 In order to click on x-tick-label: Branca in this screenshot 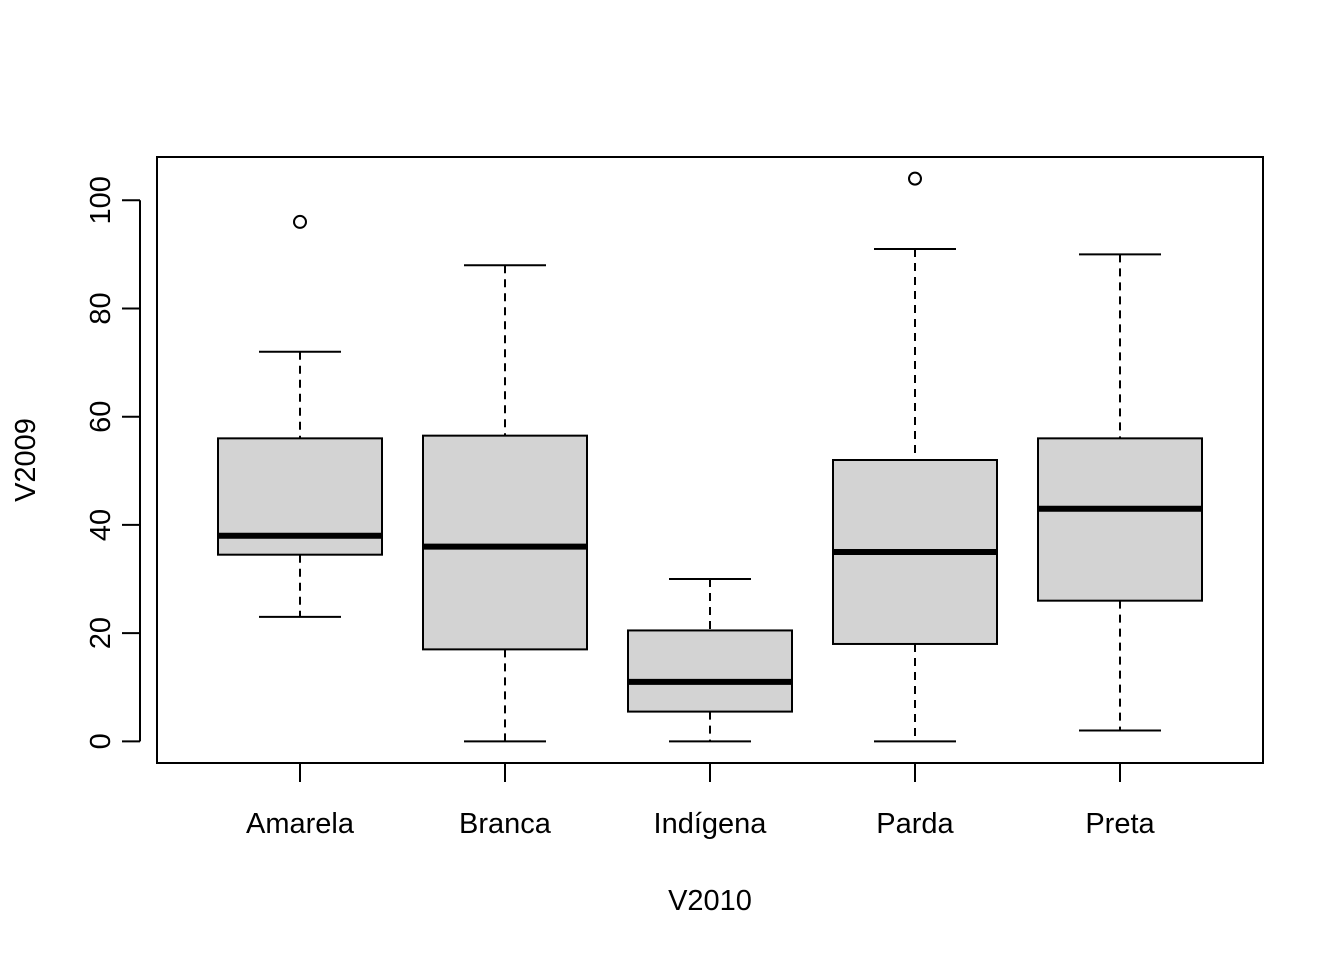, I will do `click(505, 824)`.